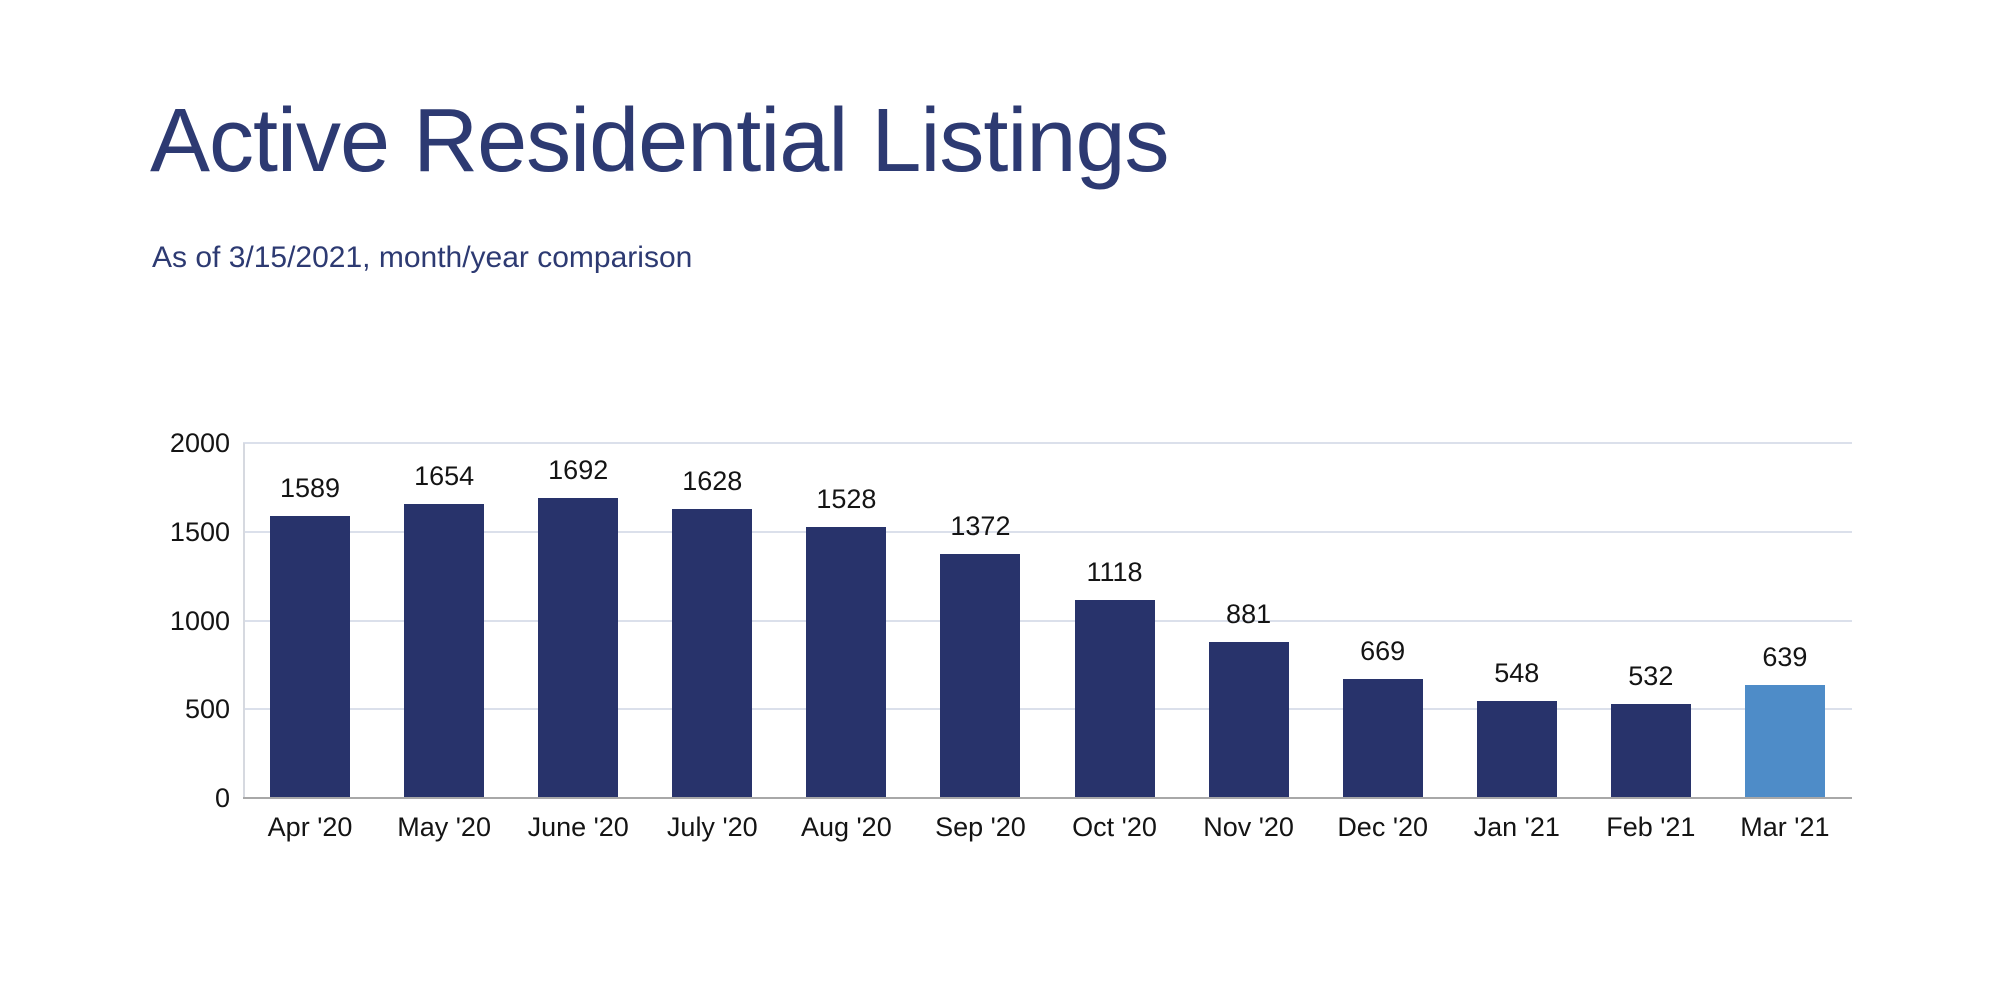 Image resolution: width=2000 pixels, height=1000 pixels. Describe the element at coordinates (199, 620) in the screenshot. I see `y-tick-label-1000: 1000` at that location.